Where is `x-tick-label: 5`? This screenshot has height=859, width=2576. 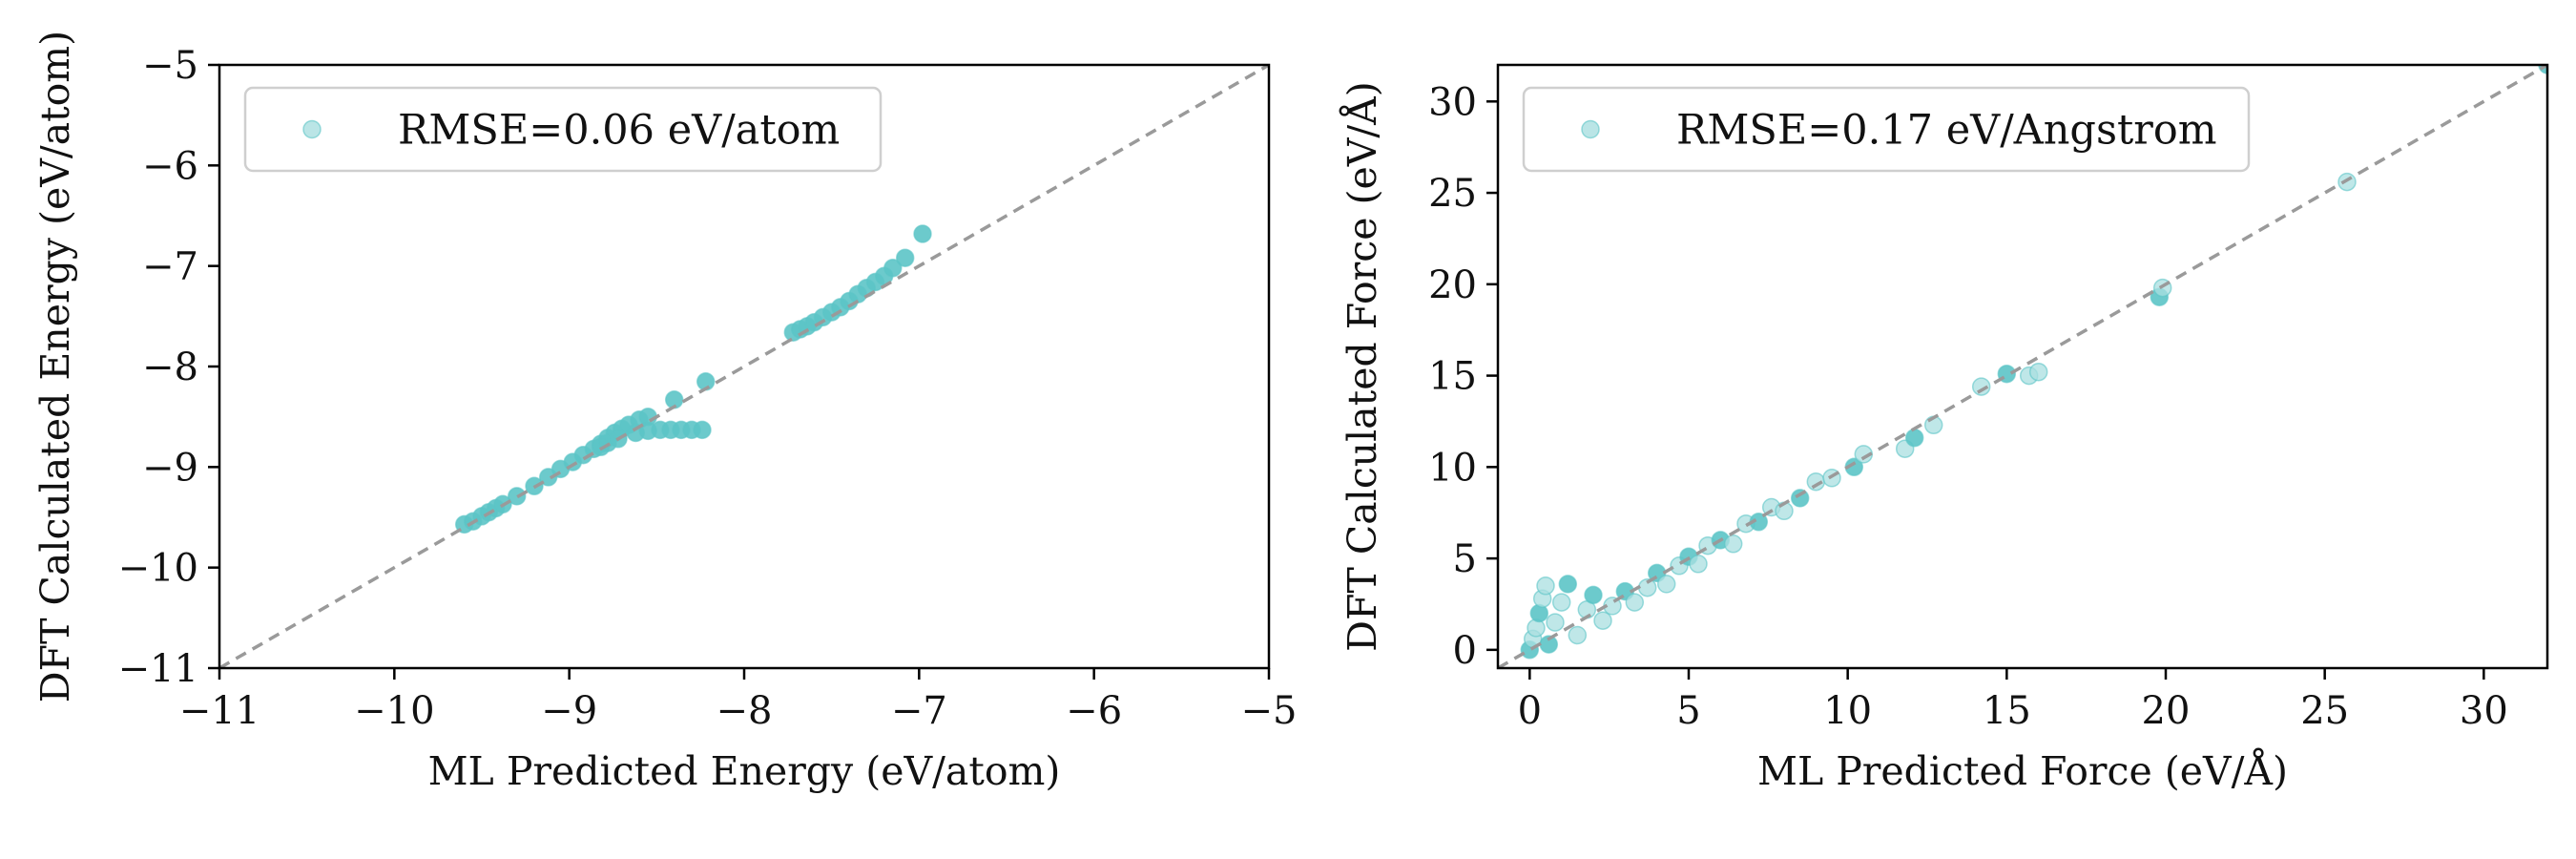
x-tick-label: 5 is located at coordinates (1688, 711).